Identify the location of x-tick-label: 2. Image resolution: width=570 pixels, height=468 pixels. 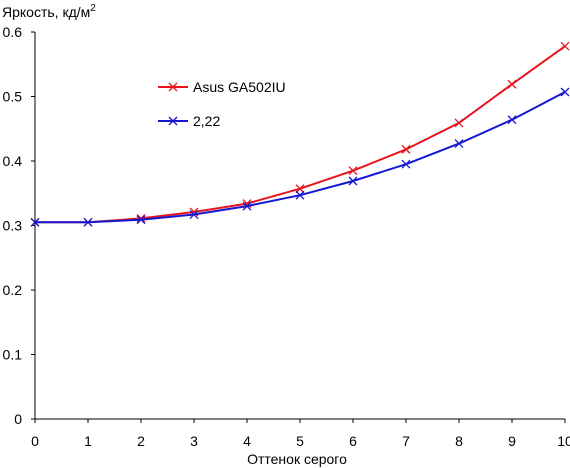
(141, 441).